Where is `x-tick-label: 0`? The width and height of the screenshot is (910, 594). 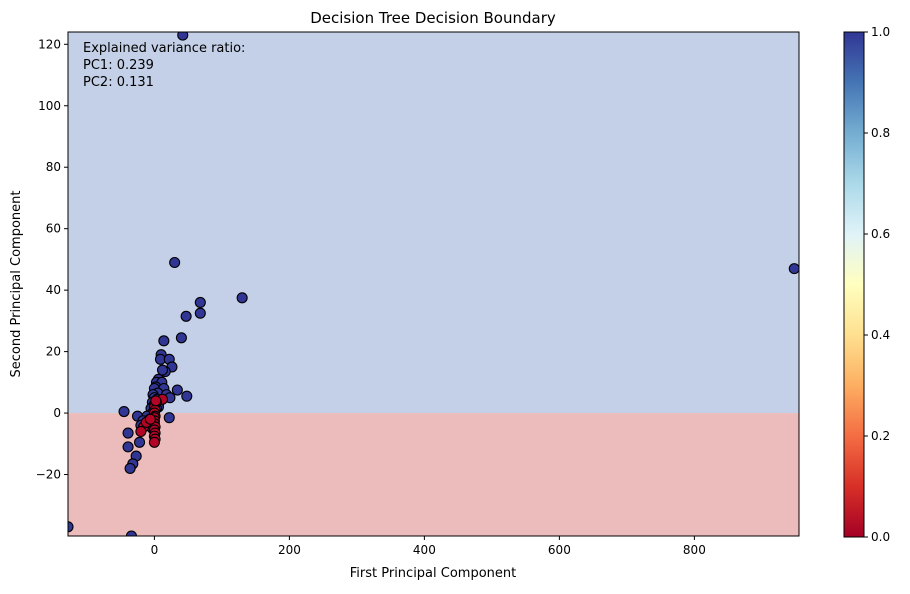 x-tick-label: 0 is located at coordinates (155, 550).